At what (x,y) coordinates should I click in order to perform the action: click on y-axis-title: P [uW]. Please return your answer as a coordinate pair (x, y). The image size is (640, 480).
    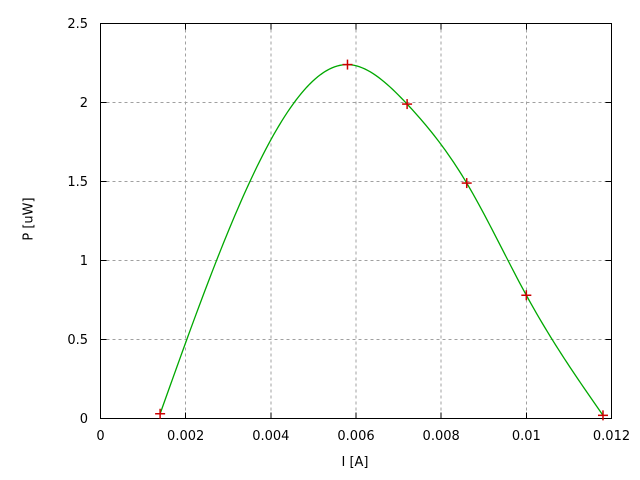
    Looking at the image, I should click on (29, 219).